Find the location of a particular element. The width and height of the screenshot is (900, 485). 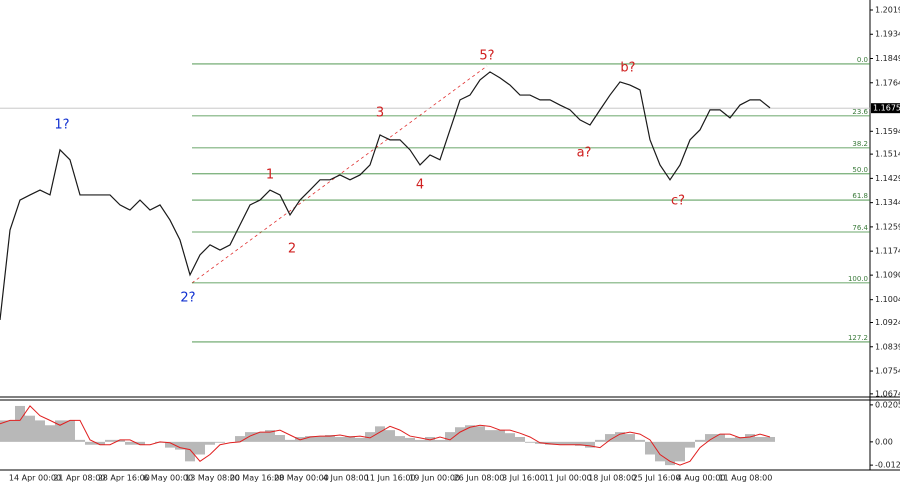

y-tick-label: 1.2019 is located at coordinates (887, 9).